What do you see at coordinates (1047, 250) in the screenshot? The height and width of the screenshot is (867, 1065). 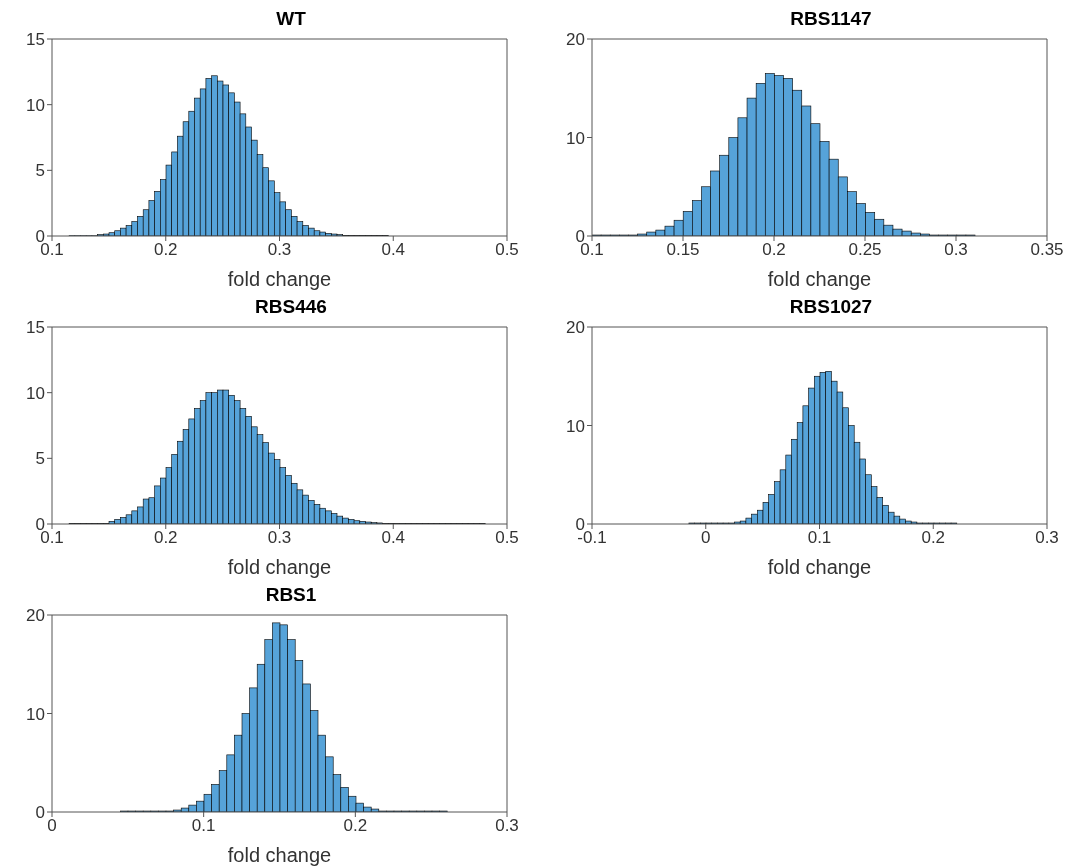 I see `x-tick-label: 0.35` at bounding box center [1047, 250].